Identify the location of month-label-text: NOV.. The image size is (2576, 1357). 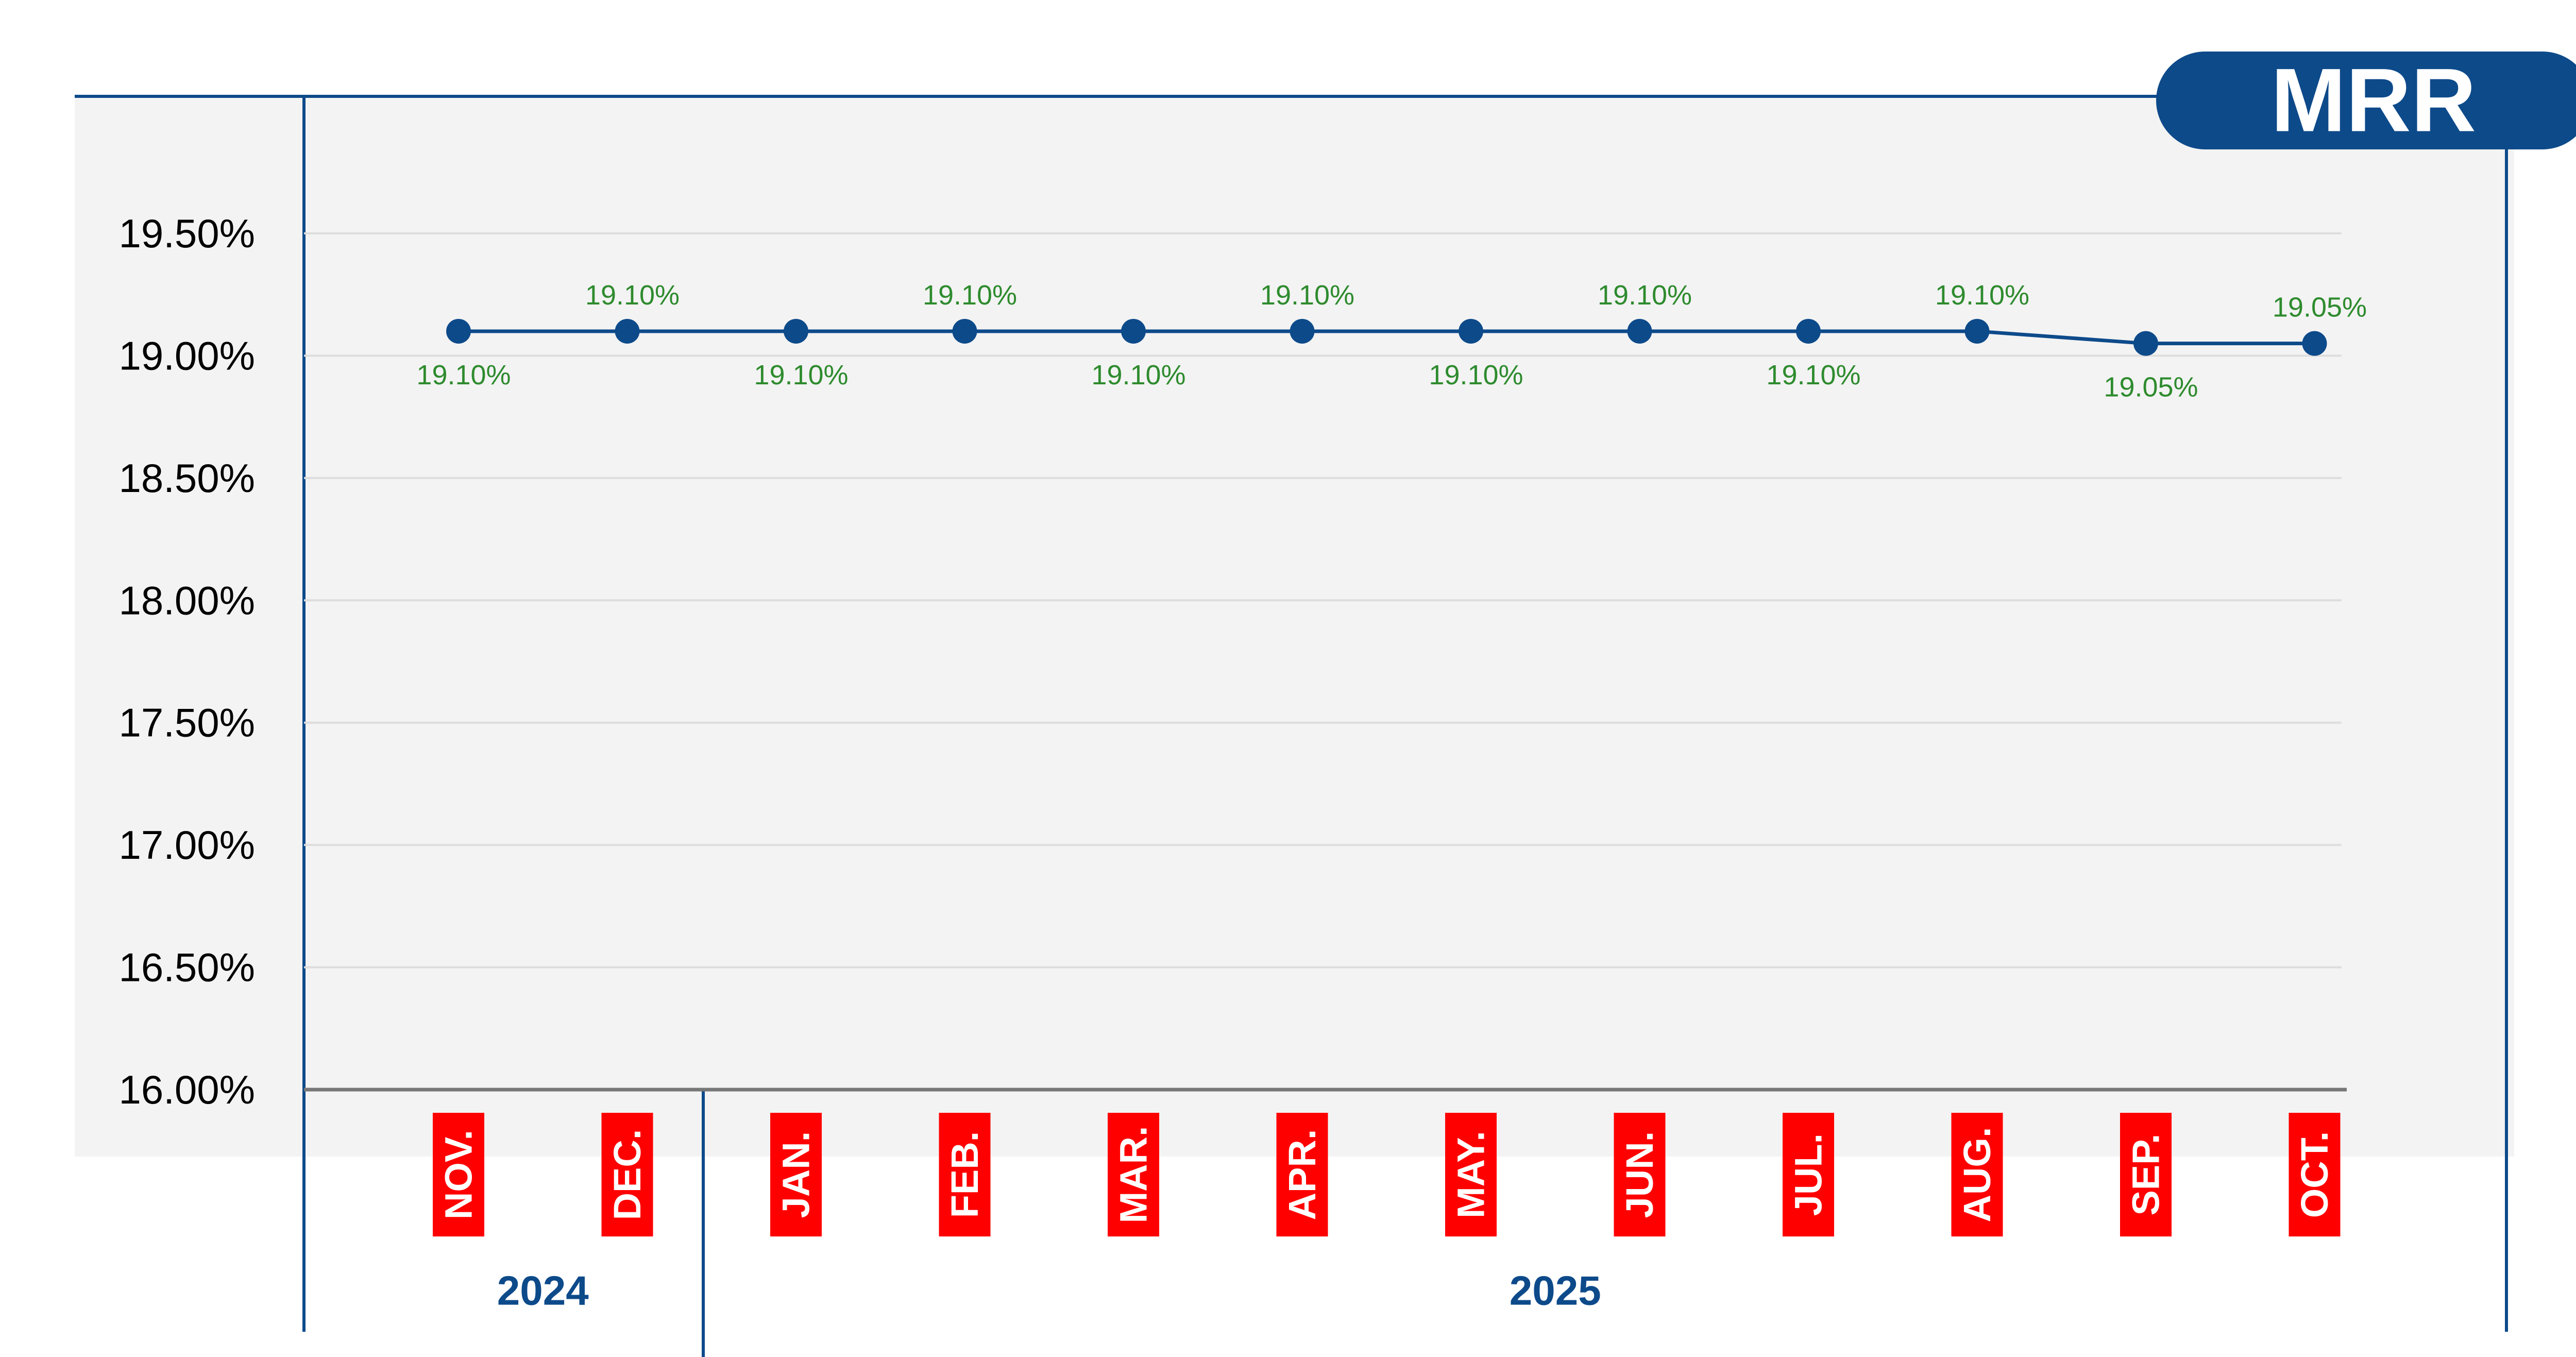
(459, 1174).